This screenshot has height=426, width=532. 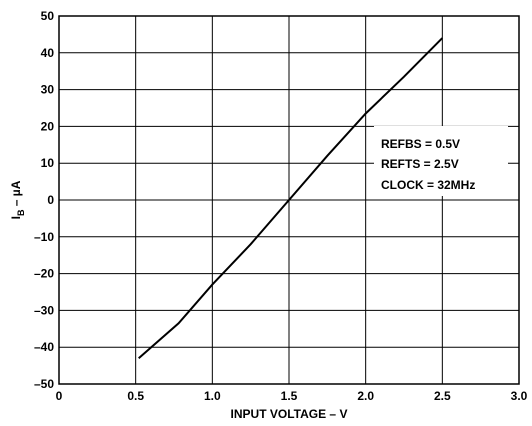 I want to click on y-tick-label: 50, so click(x=48, y=16).